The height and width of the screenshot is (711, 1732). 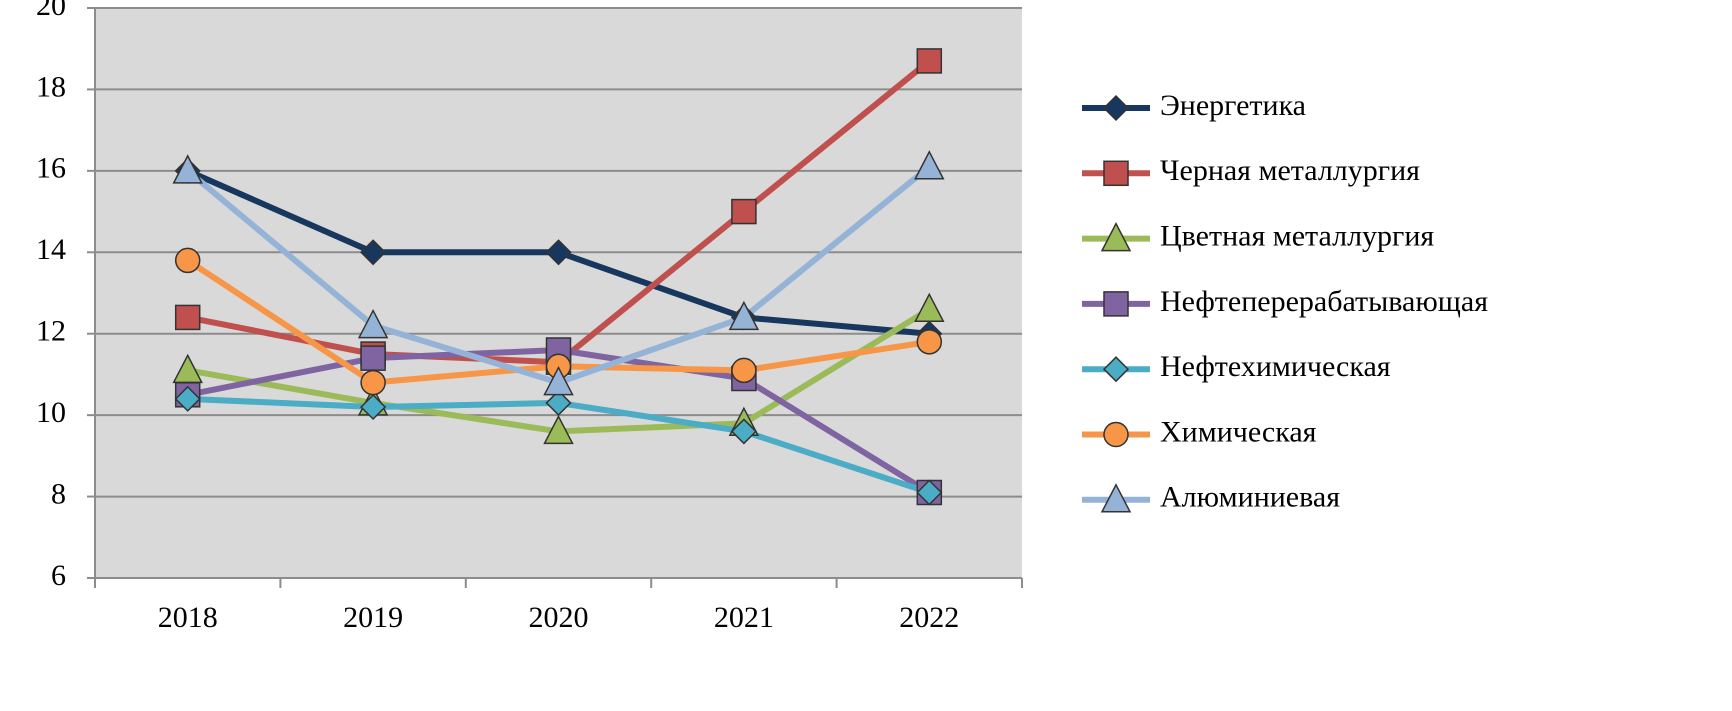 I want to click on y-tick-label: 18, so click(x=51, y=86).